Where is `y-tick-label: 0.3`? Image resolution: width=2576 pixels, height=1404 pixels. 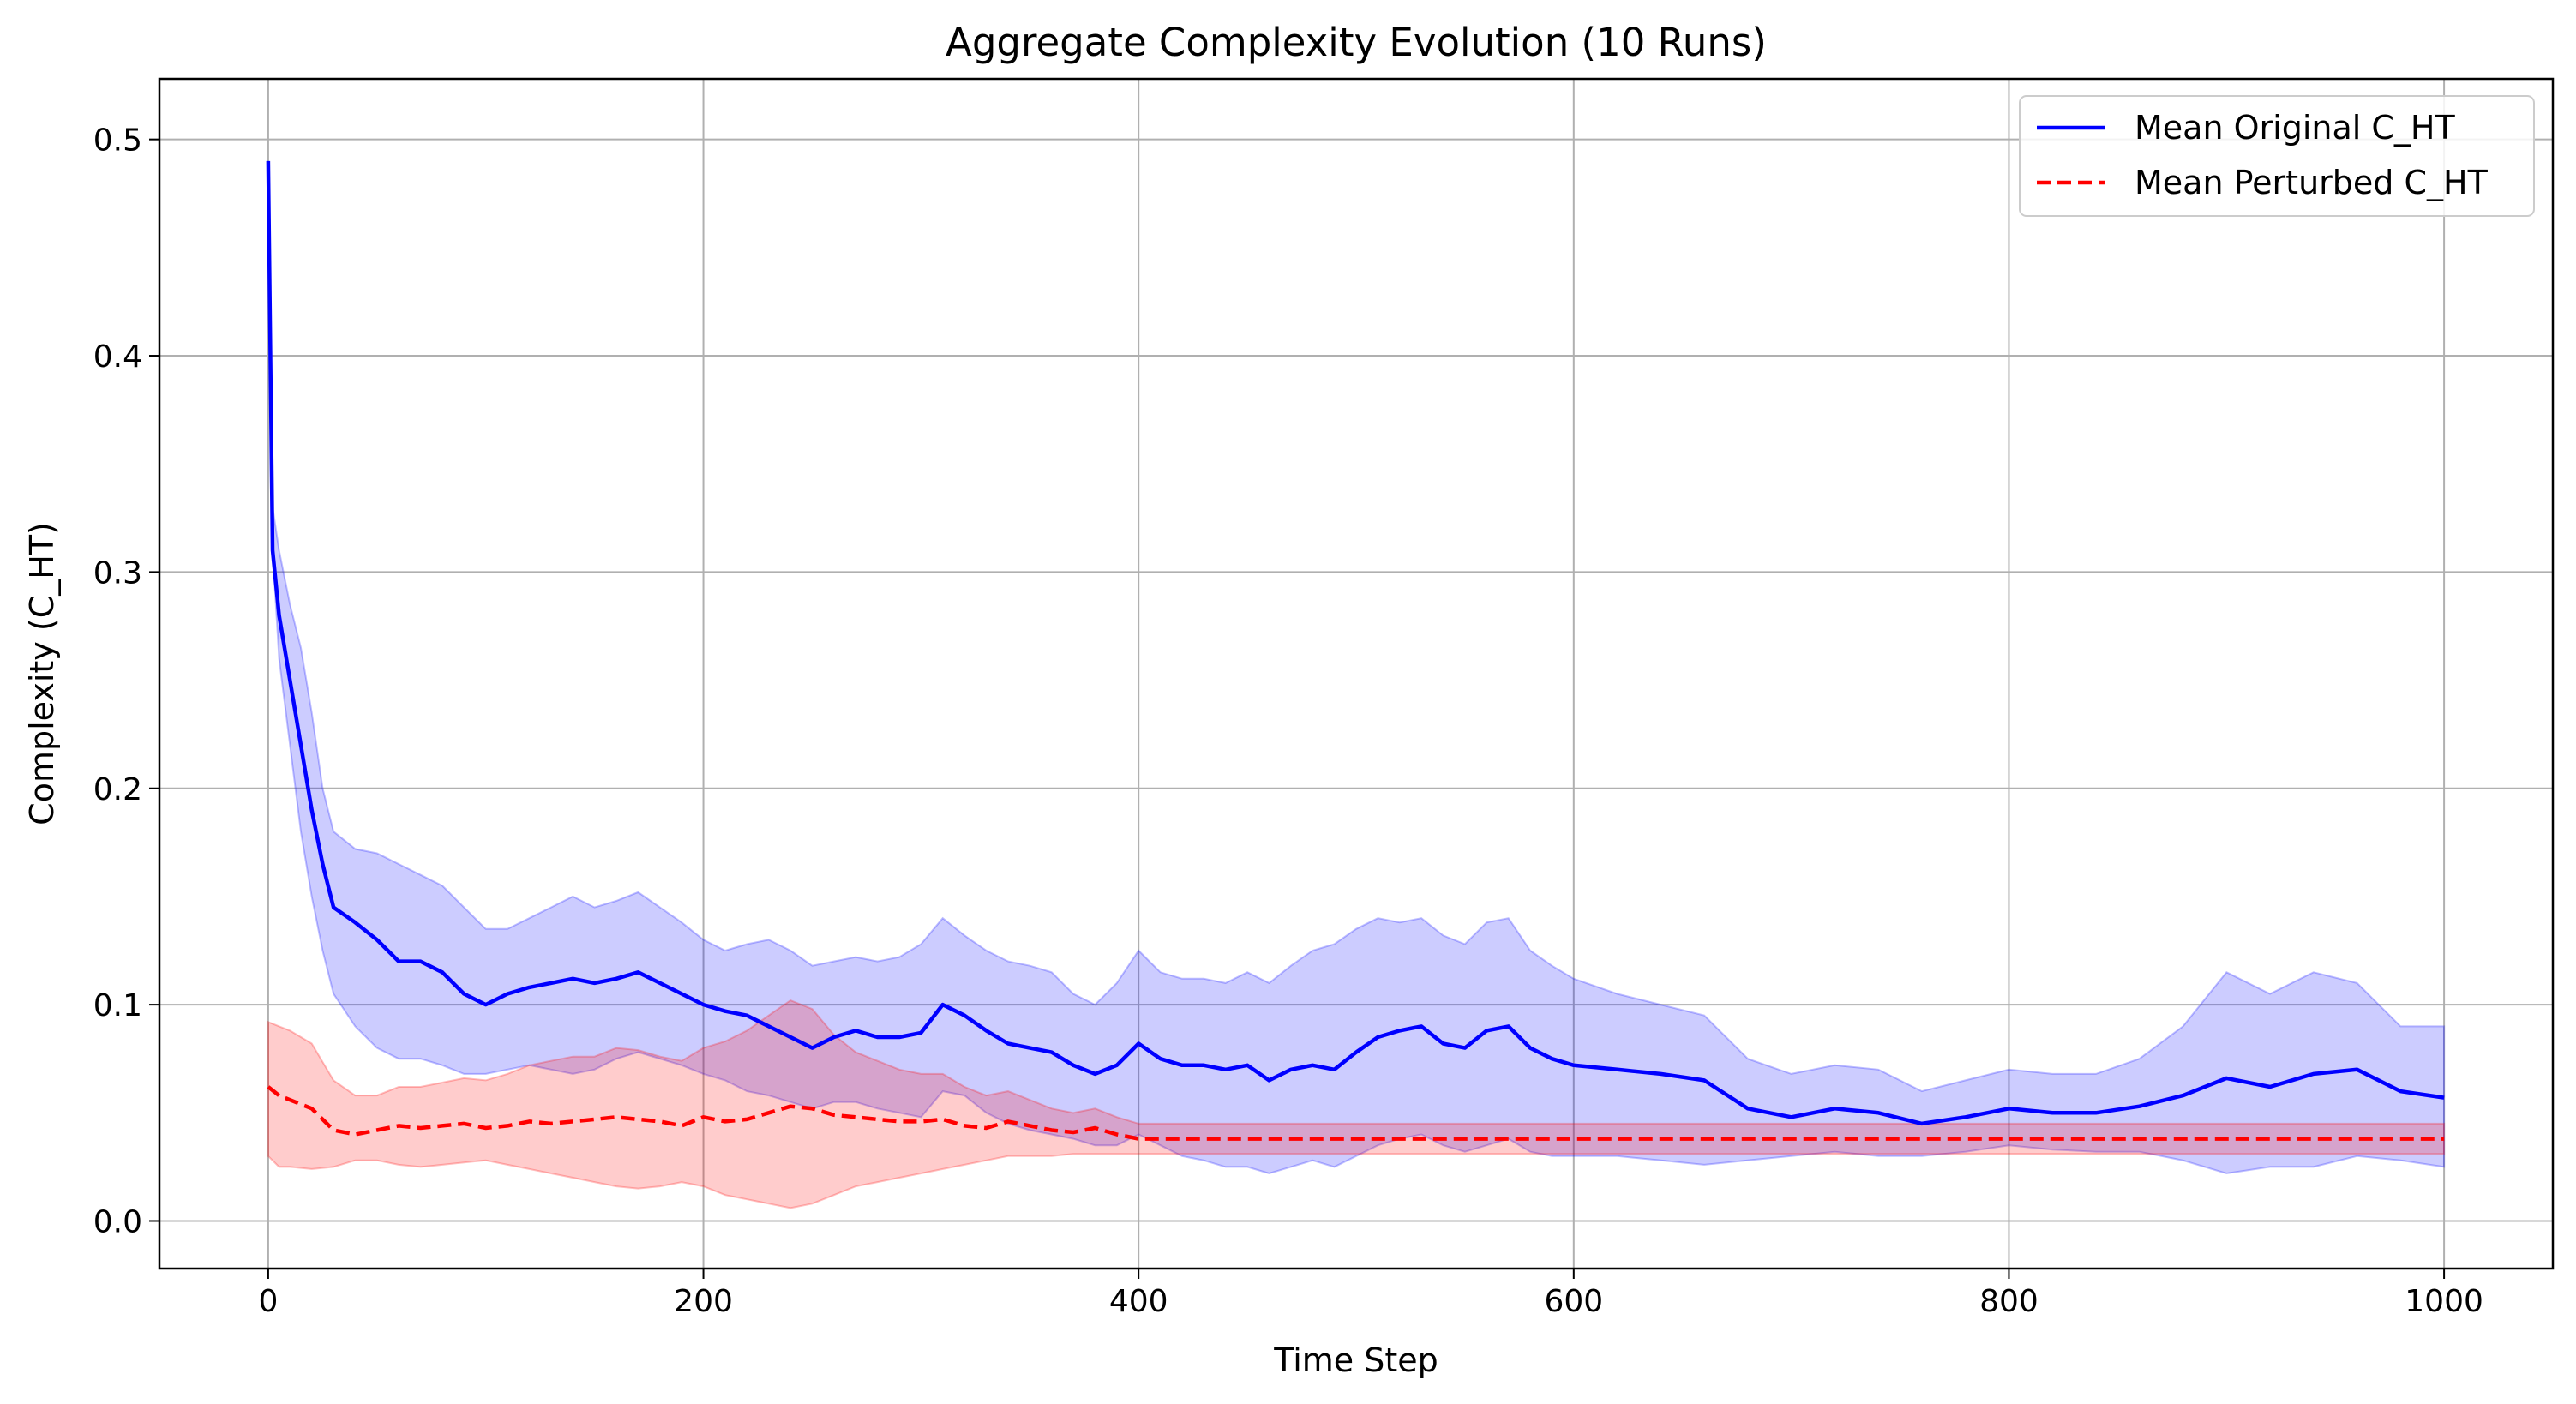 y-tick-label: 0.3 is located at coordinates (117, 573).